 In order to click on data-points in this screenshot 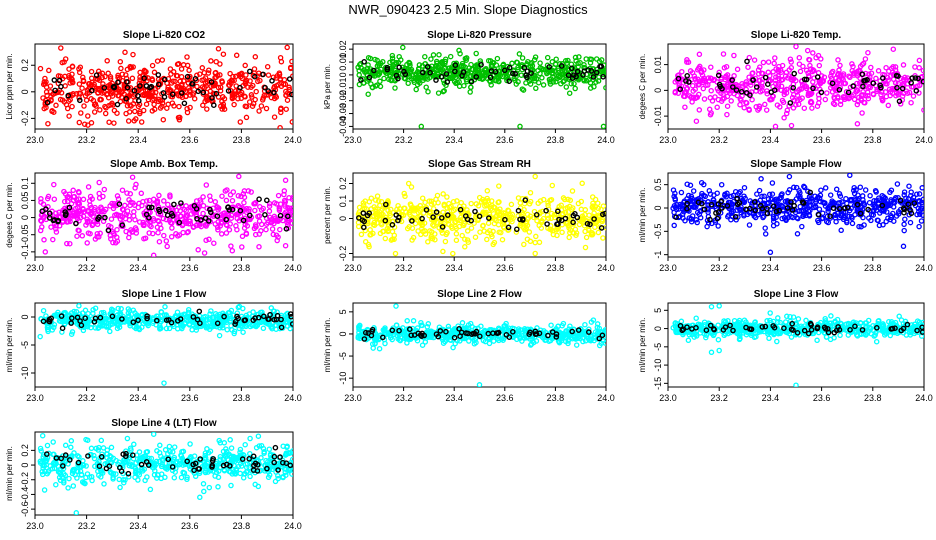, I will do `click(480, 215)`.